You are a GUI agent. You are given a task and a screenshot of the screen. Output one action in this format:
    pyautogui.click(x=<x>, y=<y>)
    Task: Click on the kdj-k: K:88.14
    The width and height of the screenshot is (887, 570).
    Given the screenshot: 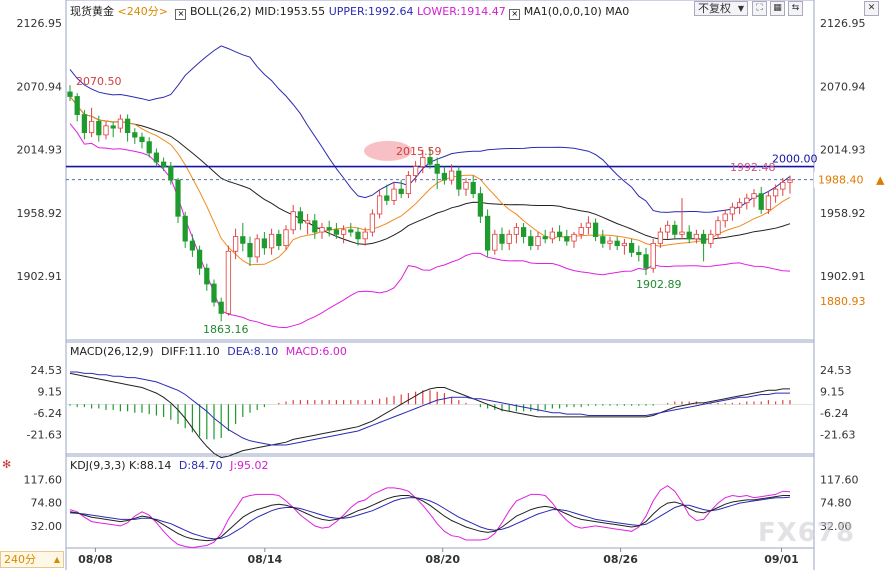 What is the action you would take?
    pyautogui.click(x=150, y=465)
    